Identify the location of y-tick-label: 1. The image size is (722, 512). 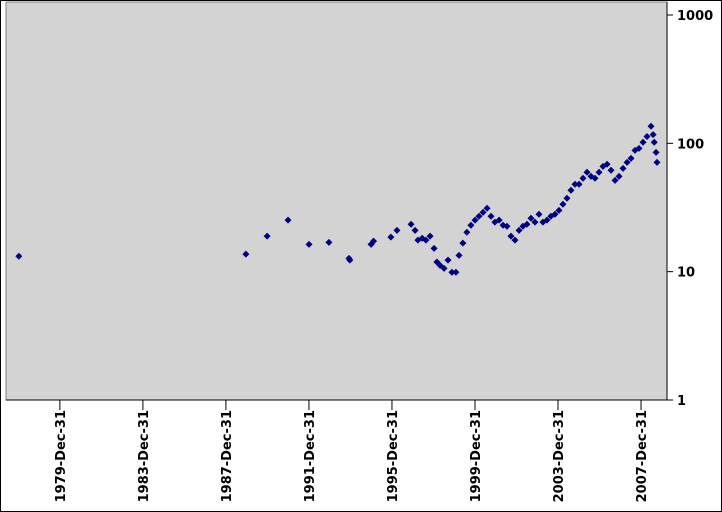
(681, 401).